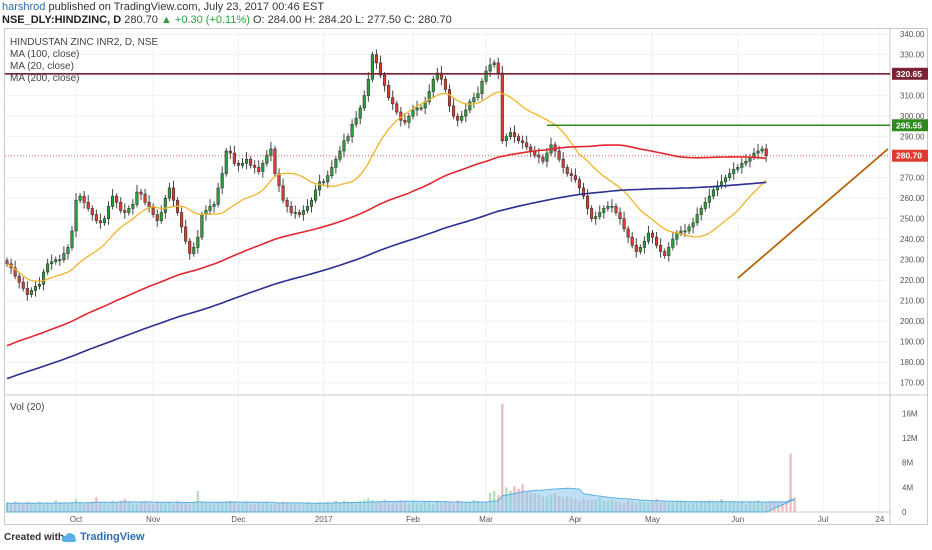 This screenshot has width=932, height=550. Describe the element at coordinates (84, 42) in the screenshot. I see `legend-symbol: HINDUSTAN ZINC INR2, D, NSE` at that location.